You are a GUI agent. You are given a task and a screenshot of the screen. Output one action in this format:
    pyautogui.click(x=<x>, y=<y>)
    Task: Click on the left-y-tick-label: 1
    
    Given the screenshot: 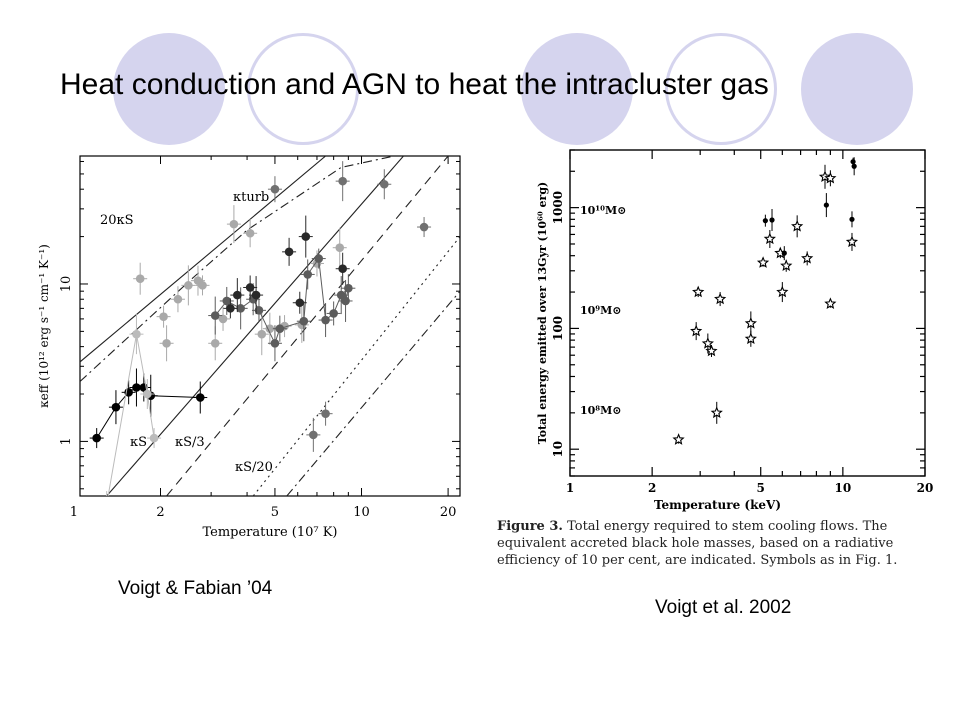 What is the action you would take?
    pyautogui.click(x=66, y=441)
    